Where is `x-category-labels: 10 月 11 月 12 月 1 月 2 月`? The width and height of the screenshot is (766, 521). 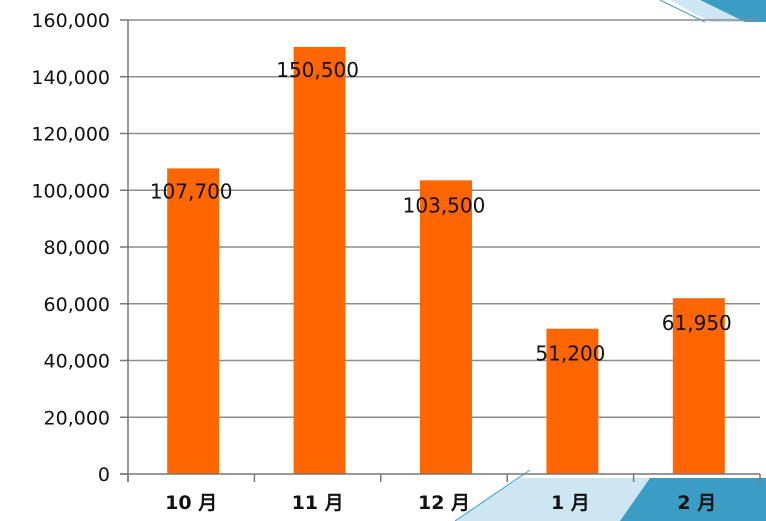
x-category-labels: 10 月 11 月 12 月 1 月 2 月 is located at coordinates (440, 503).